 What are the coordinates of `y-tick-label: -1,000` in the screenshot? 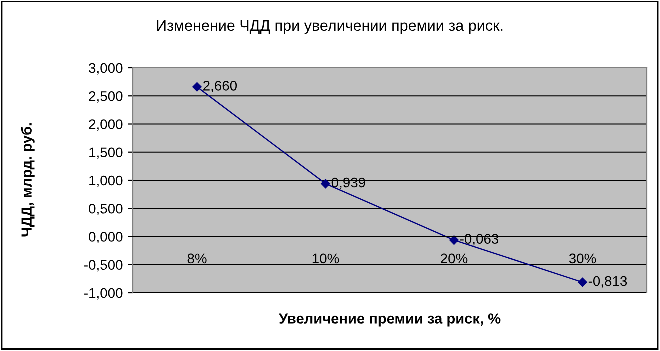 It's located at (103, 294).